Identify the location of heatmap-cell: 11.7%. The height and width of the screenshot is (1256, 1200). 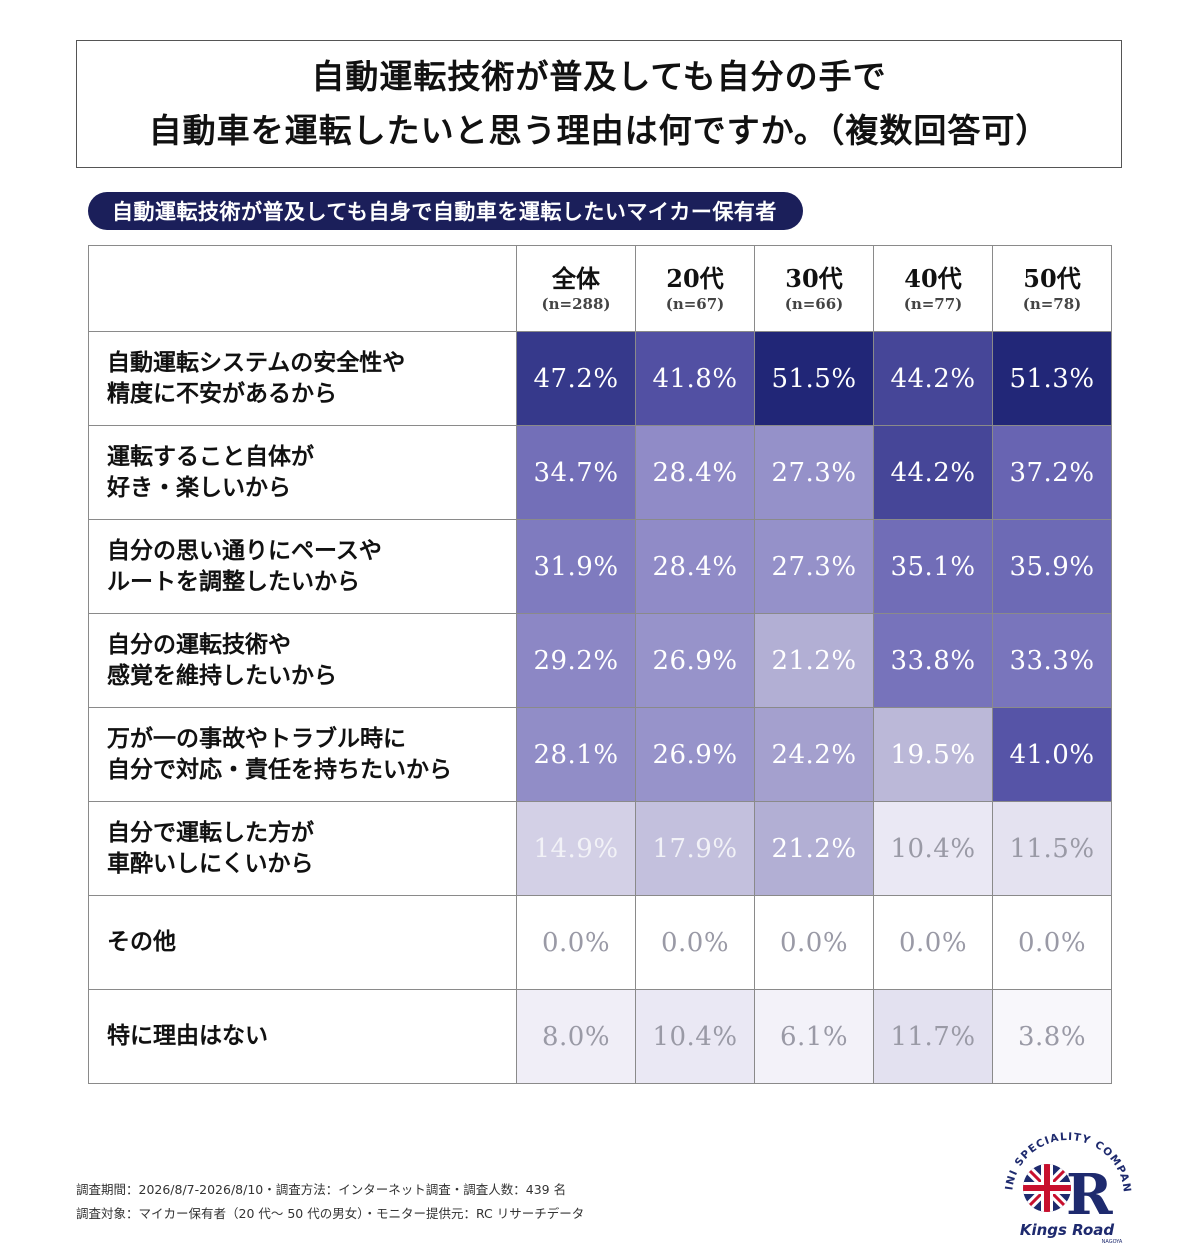
(933, 1036).